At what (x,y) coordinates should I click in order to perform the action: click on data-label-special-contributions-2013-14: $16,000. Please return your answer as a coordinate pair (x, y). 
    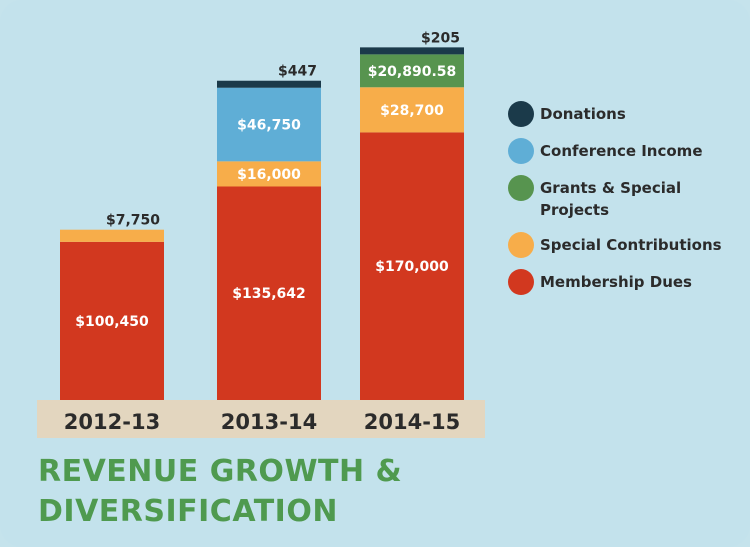
    Looking at the image, I should click on (269, 175).